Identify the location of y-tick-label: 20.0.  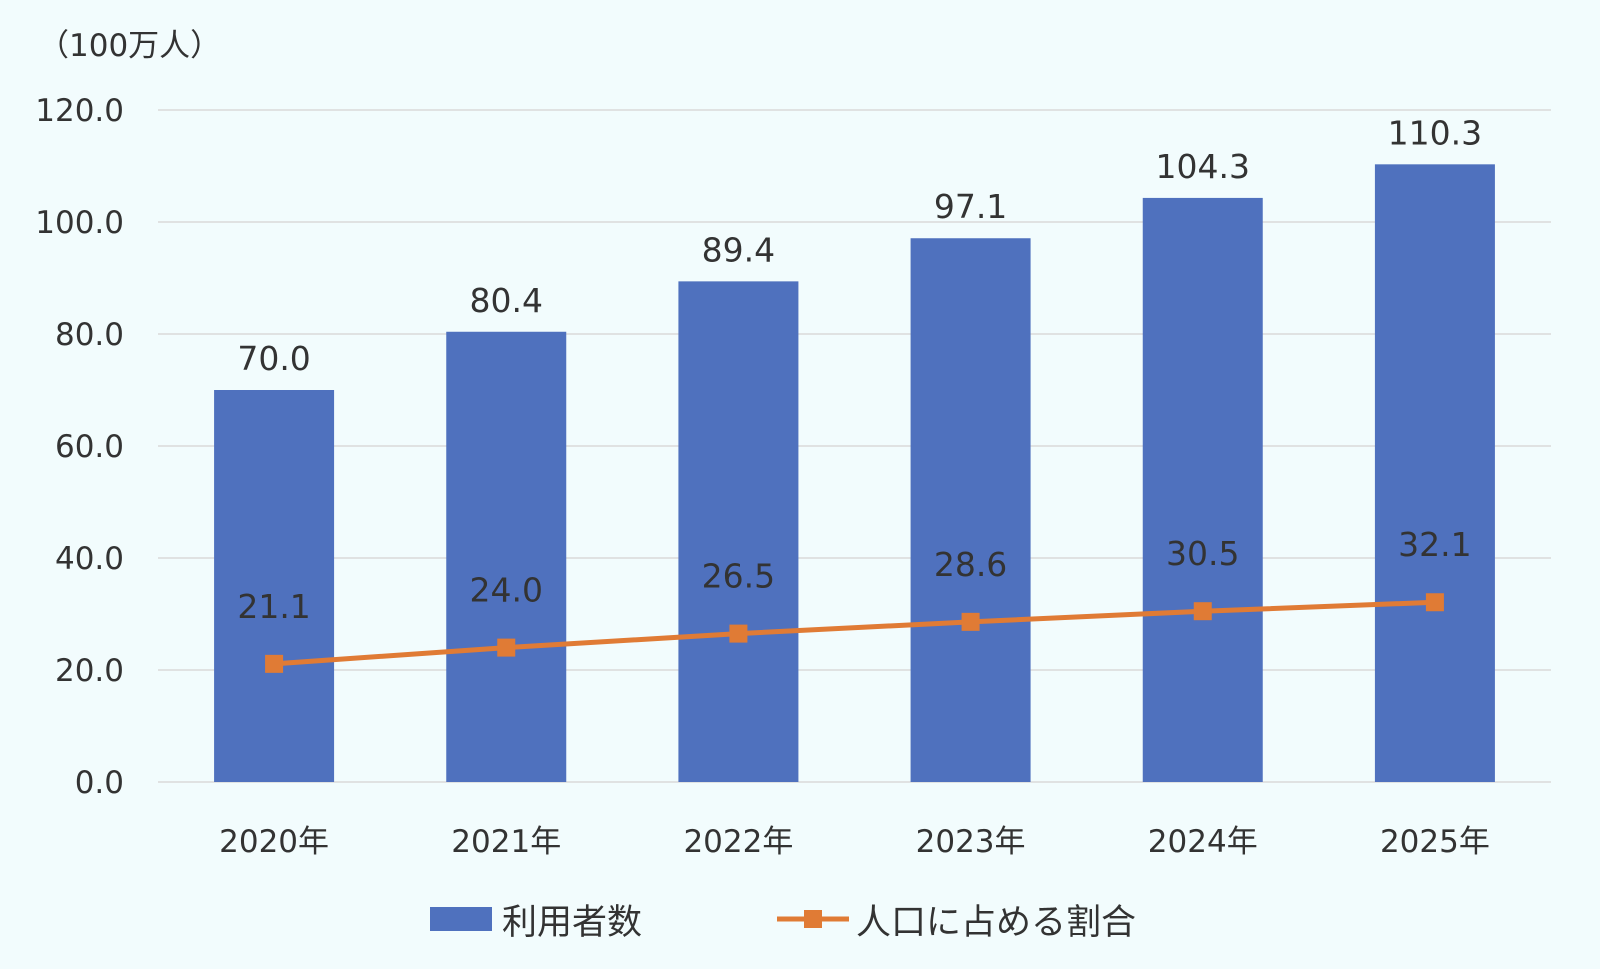
(89, 671).